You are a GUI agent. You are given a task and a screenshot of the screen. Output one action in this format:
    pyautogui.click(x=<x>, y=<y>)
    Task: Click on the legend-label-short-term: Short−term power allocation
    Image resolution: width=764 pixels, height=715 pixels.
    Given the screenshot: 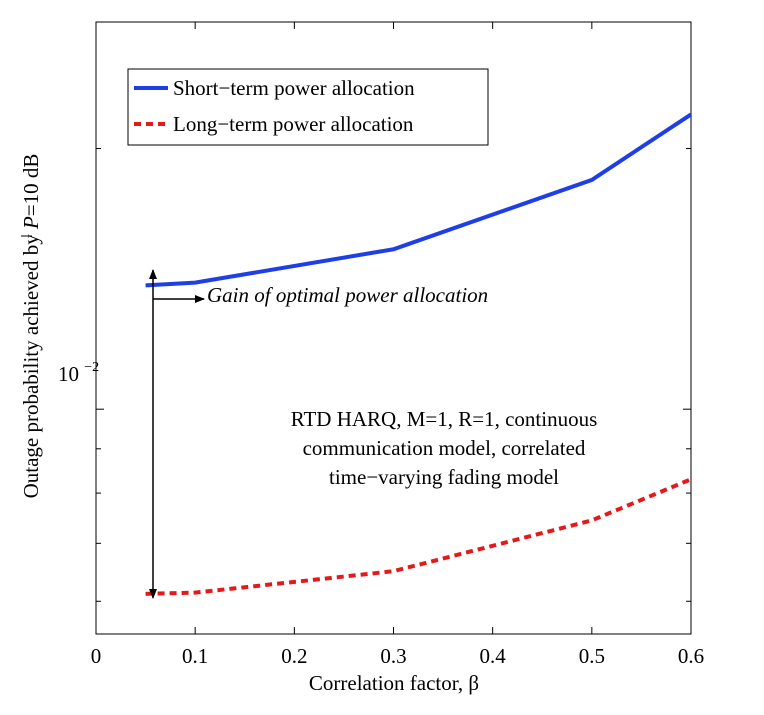 What is the action you would take?
    pyautogui.click(x=294, y=88)
    